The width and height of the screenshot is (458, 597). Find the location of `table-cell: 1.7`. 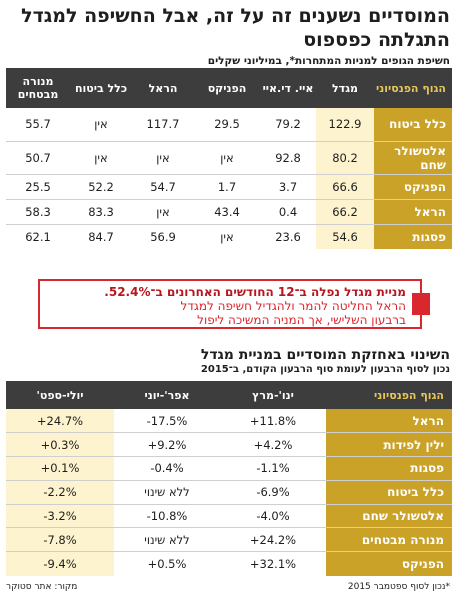

table-cell: 1.7 is located at coordinates (227, 187).